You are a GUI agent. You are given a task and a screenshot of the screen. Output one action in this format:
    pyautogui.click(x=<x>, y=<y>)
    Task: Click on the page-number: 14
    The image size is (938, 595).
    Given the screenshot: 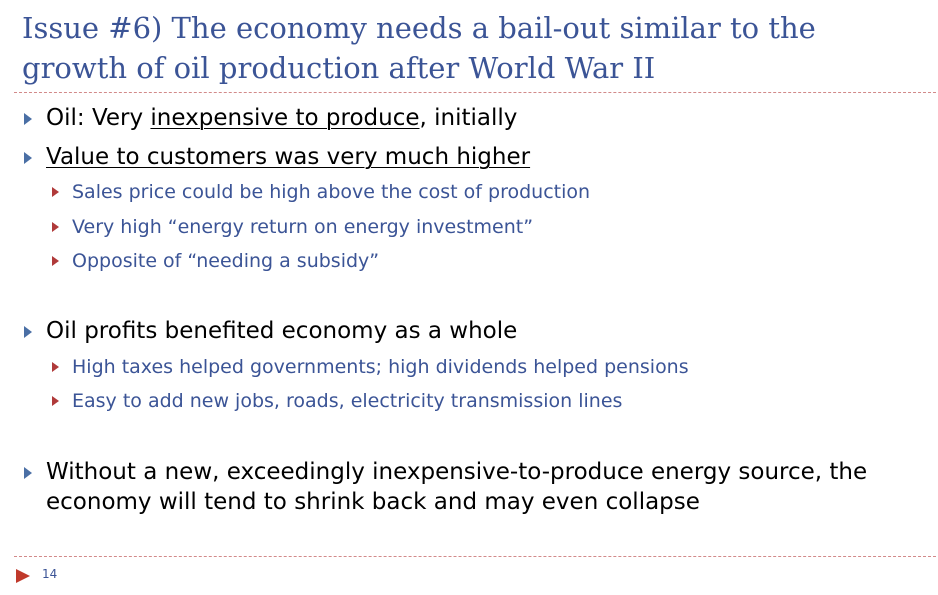 What is the action you would take?
    pyautogui.click(x=50, y=574)
    